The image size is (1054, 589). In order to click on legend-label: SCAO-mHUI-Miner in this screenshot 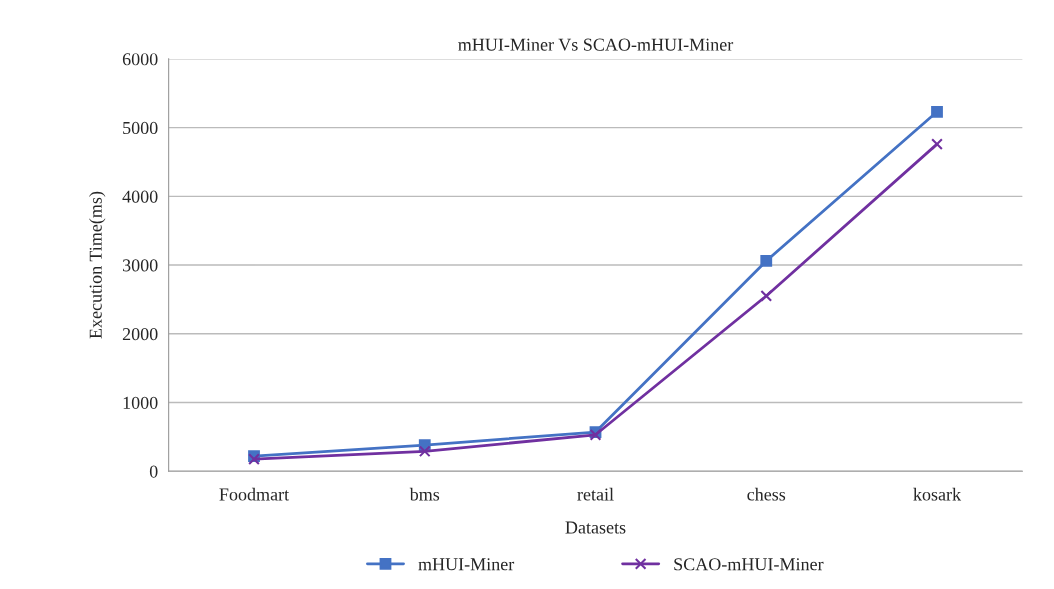, I will do `click(749, 564)`.